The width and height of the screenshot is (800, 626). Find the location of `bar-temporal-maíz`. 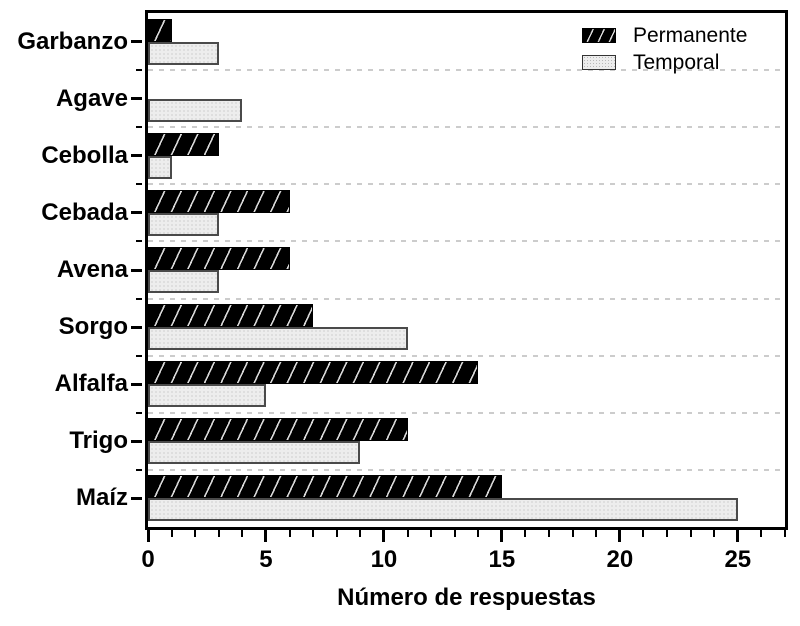

bar-temporal-maíz is located at coordinates (443, 510).